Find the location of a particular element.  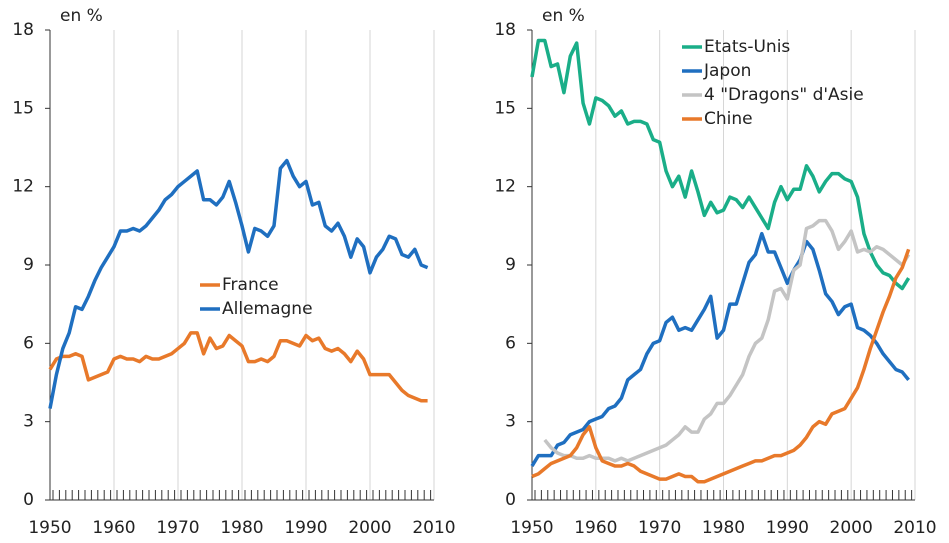

legend-label: Japon is located at coordinates (727, 71).